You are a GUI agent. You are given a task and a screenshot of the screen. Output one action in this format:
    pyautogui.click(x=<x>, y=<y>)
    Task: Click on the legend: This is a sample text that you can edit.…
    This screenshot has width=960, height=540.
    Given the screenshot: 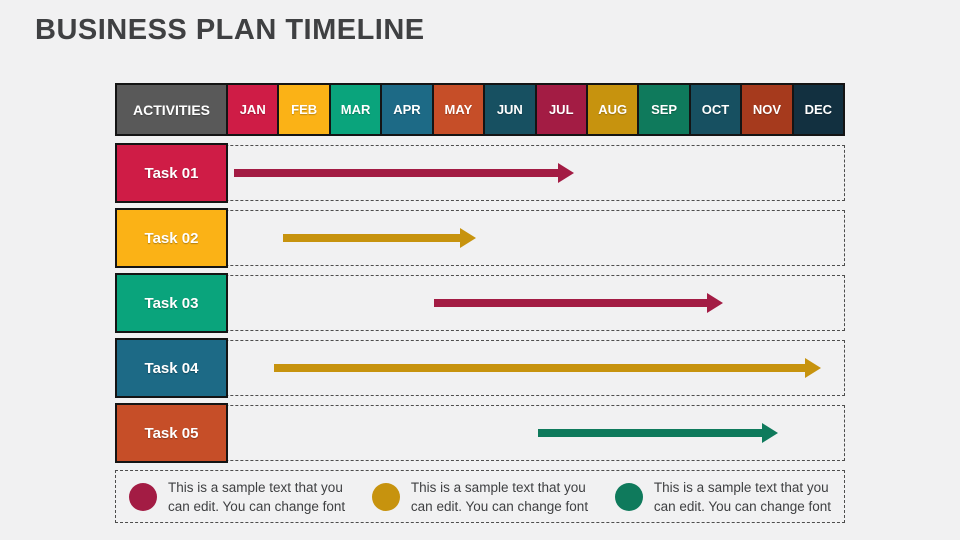 What is the action you would take?
    pyautogui.click(x=480, y=496)
    